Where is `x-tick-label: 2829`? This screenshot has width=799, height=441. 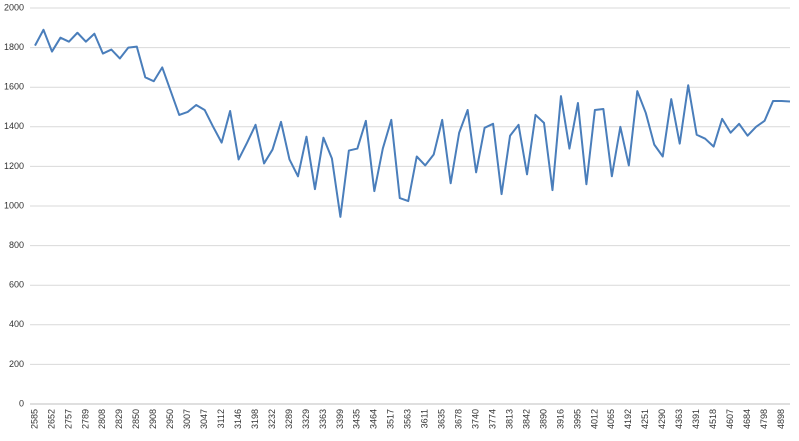
x-tick-label: 2829 is located at coordinates (119, 419).